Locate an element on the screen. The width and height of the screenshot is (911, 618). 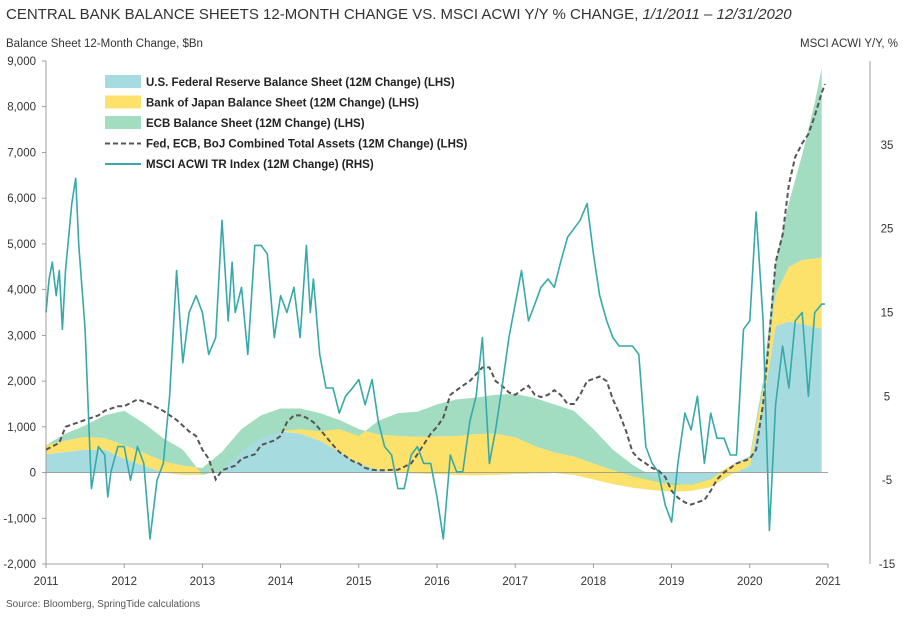
left-tick-label: 2,000 is located at coordinates (21, 382).